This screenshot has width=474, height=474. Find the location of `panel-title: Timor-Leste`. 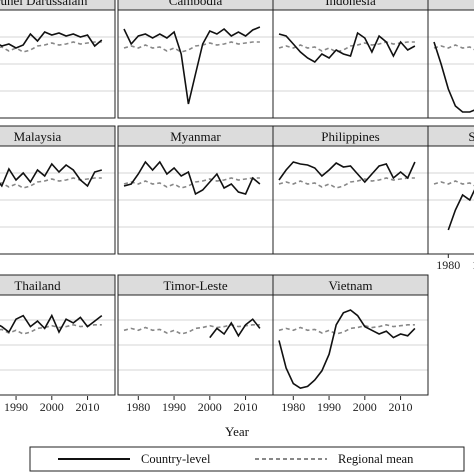

panel-title: Timor-Leste is located at coordinates (195, 285).